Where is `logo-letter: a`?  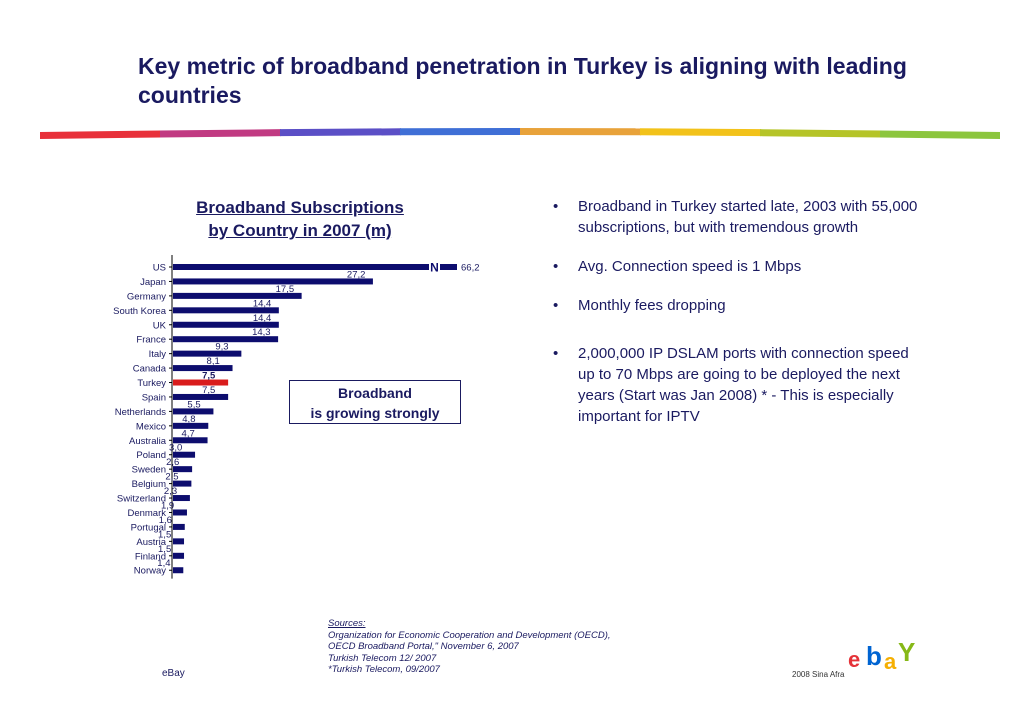 logo-letter: a is located at coordinates (890, 660).